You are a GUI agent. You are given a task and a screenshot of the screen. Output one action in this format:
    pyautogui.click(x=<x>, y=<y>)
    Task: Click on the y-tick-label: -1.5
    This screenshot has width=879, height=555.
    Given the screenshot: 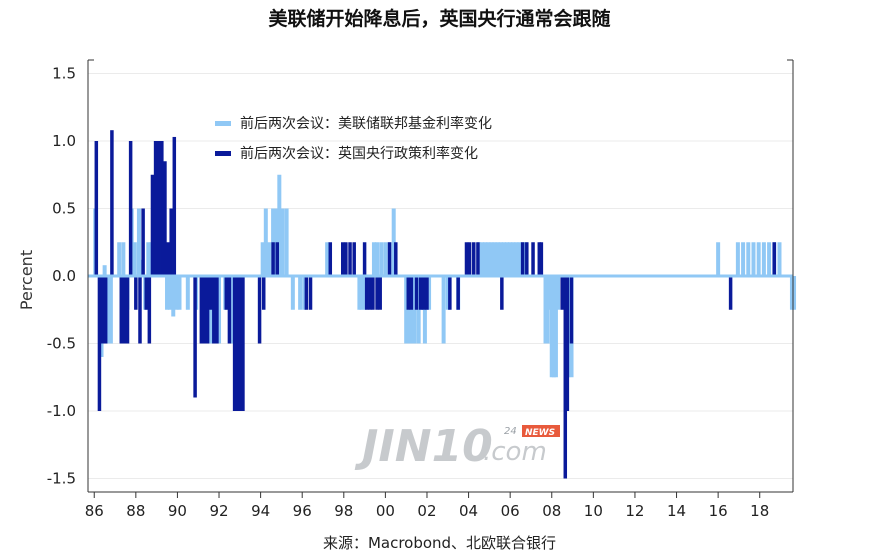 What is the action you would take?
    pyautogui.click(x=61, y=479)
    